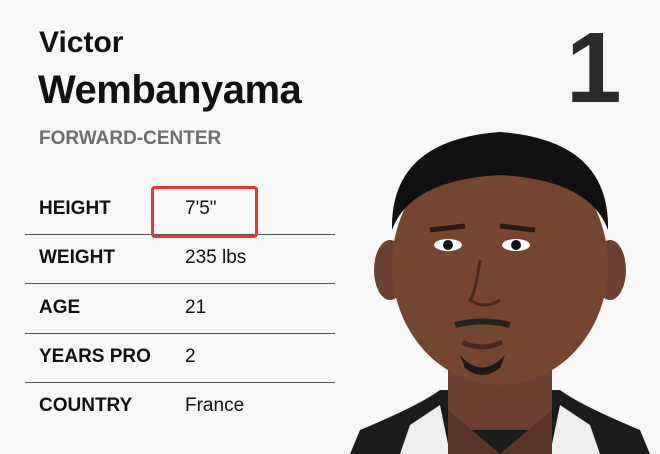 The width and height of the screenshot is (660, 454). I want to click on stat-label: AGE, so click(60, 307).